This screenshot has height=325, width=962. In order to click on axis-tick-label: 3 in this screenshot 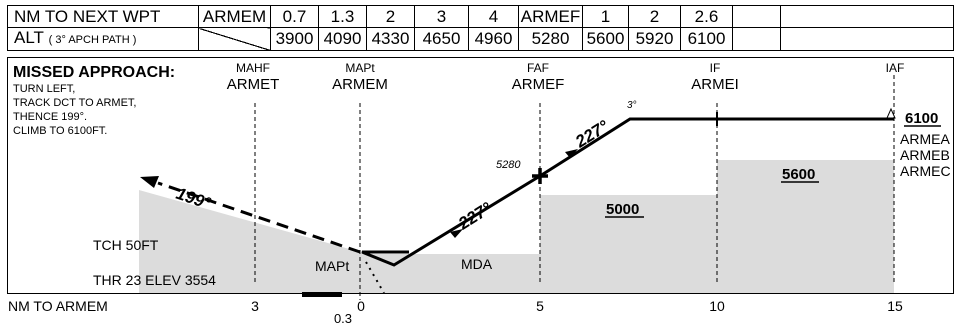, I will do `click(255, 306)`.